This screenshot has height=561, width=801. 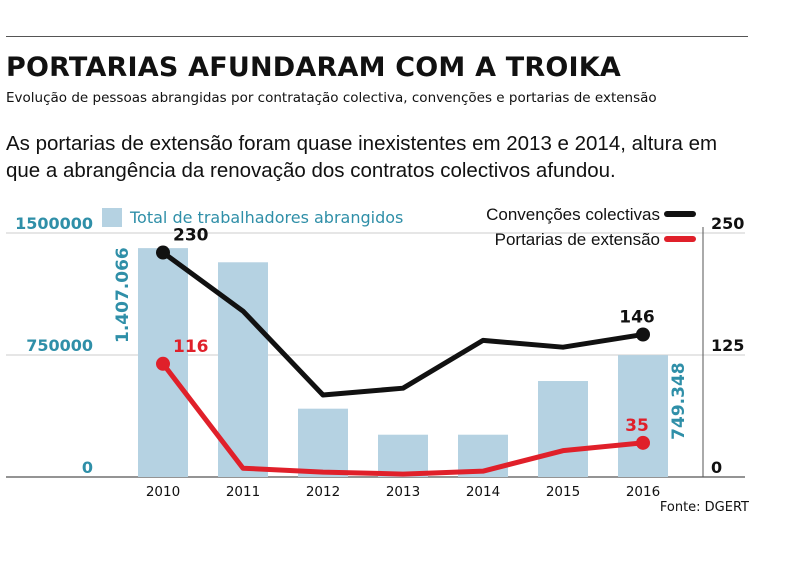 I want to click on chart-title: PORTARIAS AFUNDARAM COM A TROIKA, so click(x=313, y=67).